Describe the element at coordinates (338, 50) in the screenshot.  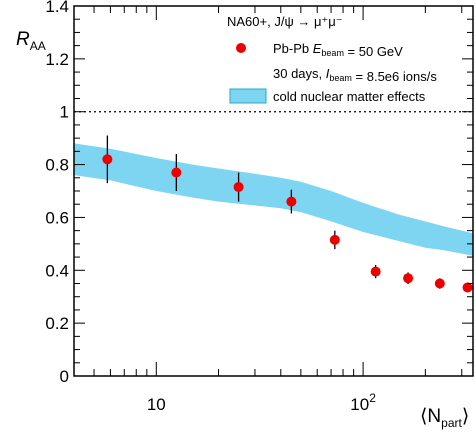
I see `legend-label: Pb-Pb Ebeam = 50 GeV` at that location.